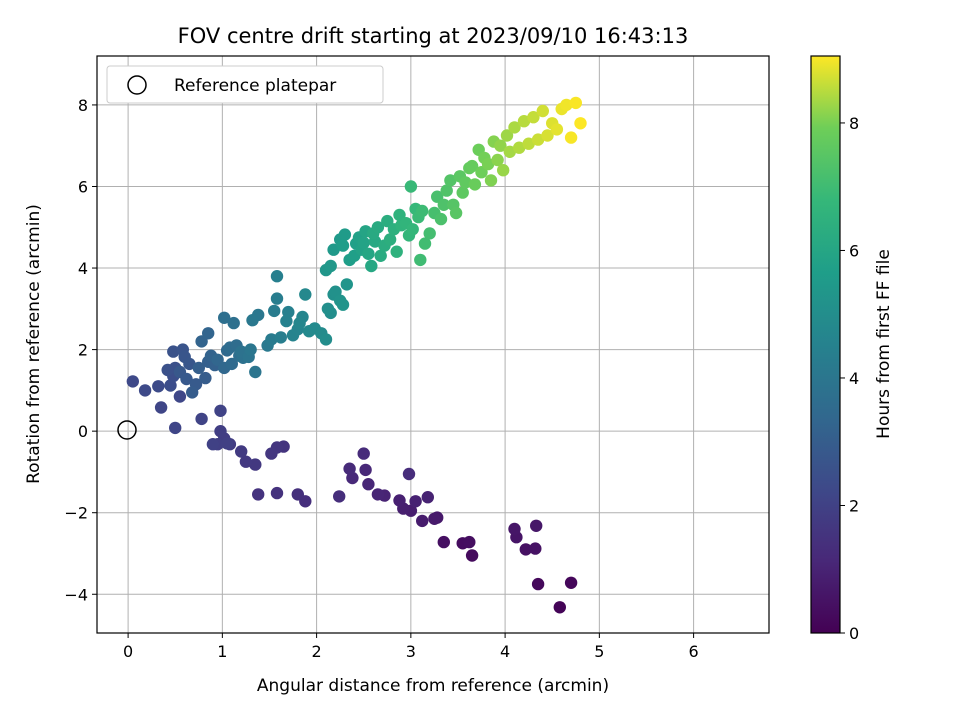 The image size is (960, 720). What do you see at coordinates (854, 250) in the screenshot?
I see `colorbar-tick-label: 6` at bounding box center [854, 250].